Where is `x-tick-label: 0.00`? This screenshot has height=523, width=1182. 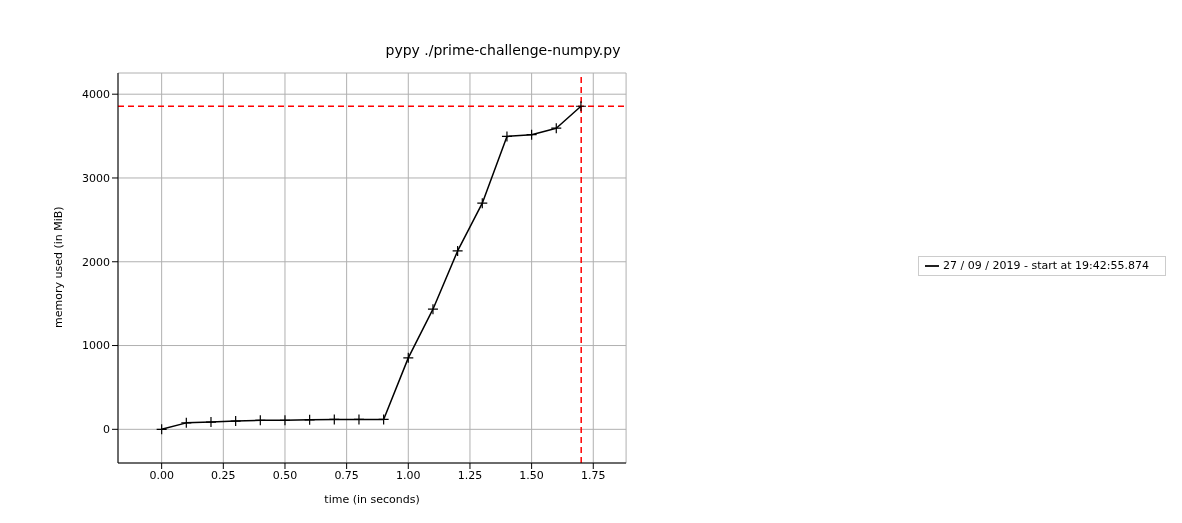 x-tick-label: 0.00 is located at coordinates (161, 475).